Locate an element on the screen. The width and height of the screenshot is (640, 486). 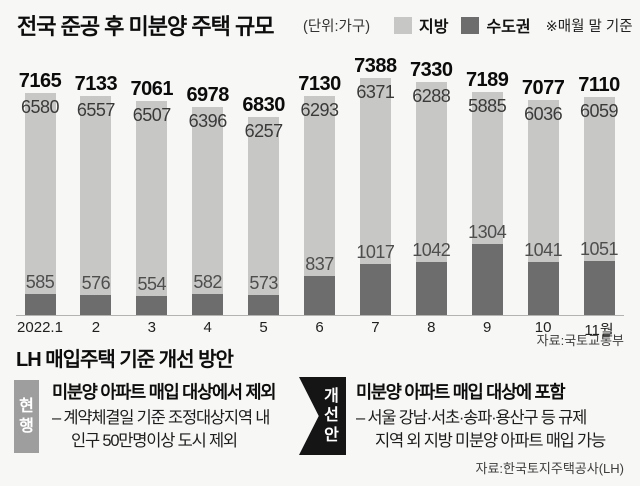
panel-current-title: 미분양 아파트 매입 대상에서 제외 is located at coordinates (164, 392).